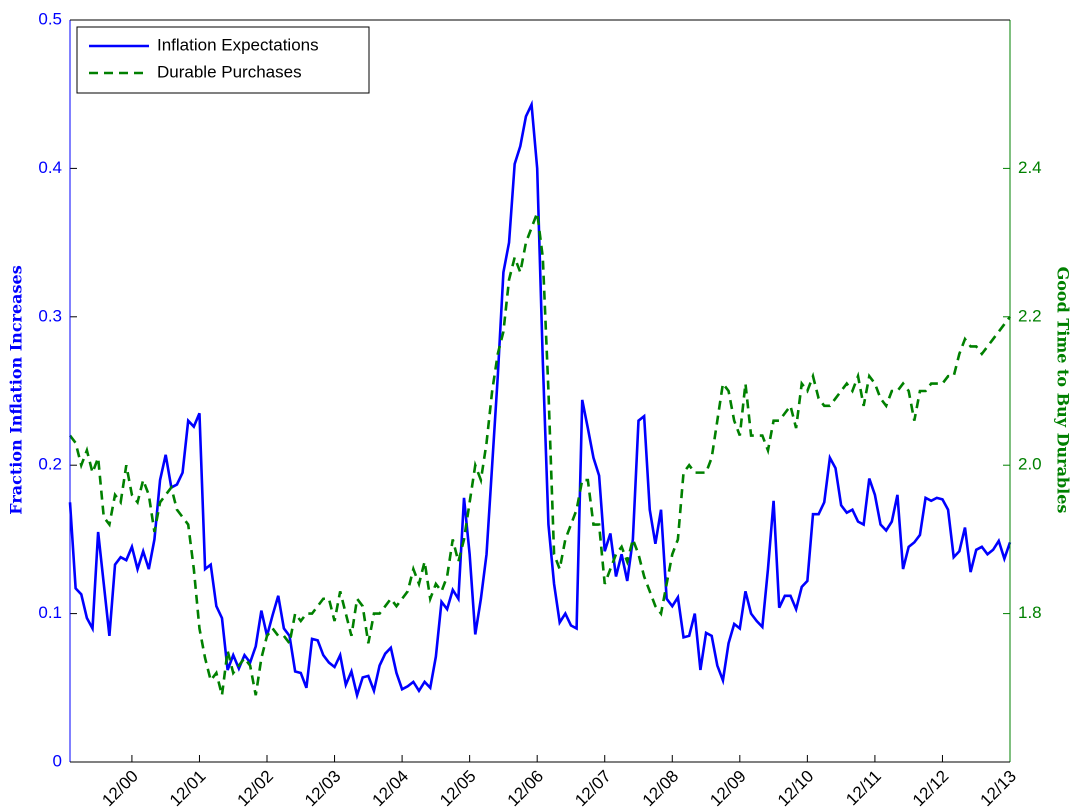  I want to click on y-tick-label: 0.1, so click(50, 612).